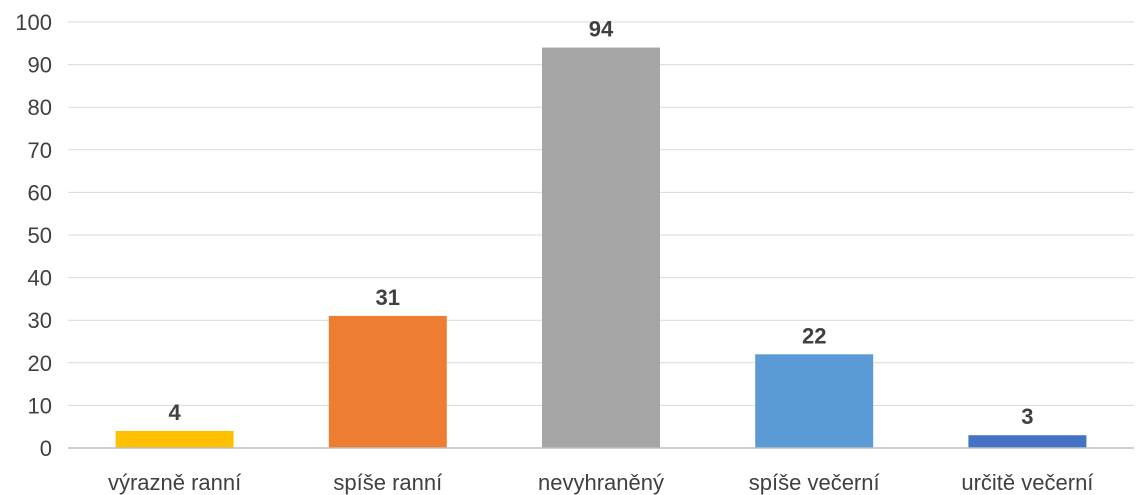  Describe the element at coordinates (814, 482) in the screenshot. I see `x-tick-label: spíše večerní` at that location.